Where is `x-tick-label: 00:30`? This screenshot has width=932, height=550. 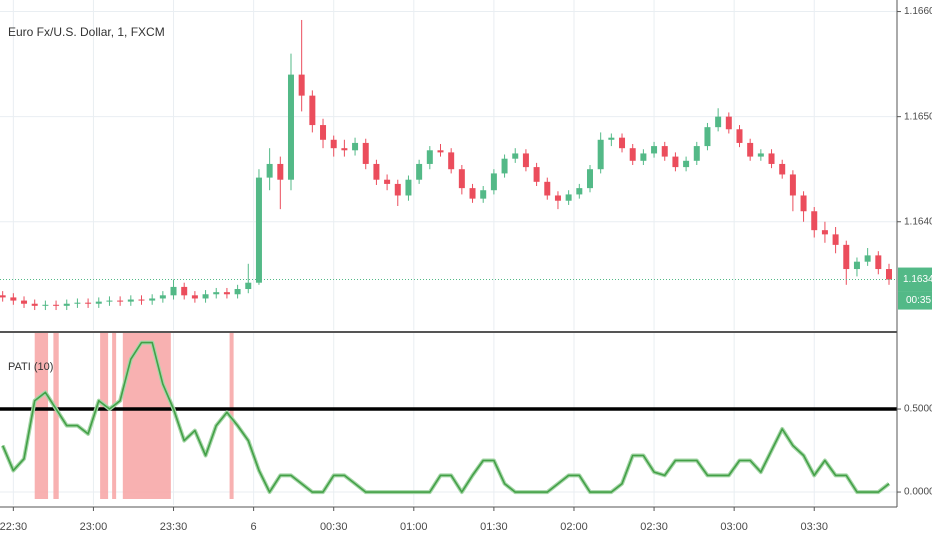
x-tick-label: 00:30 is located at coordinates (334, 527).